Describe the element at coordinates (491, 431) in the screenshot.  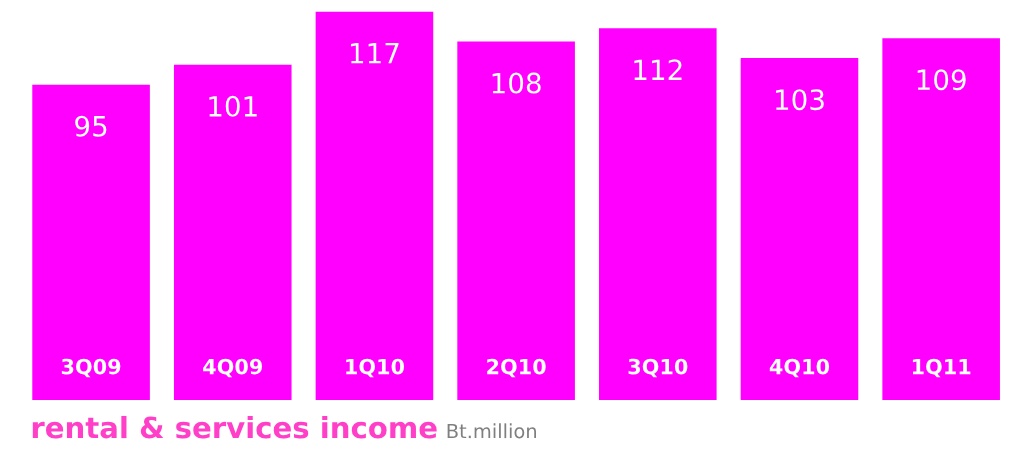
I see `text: Bt.million` at that location.